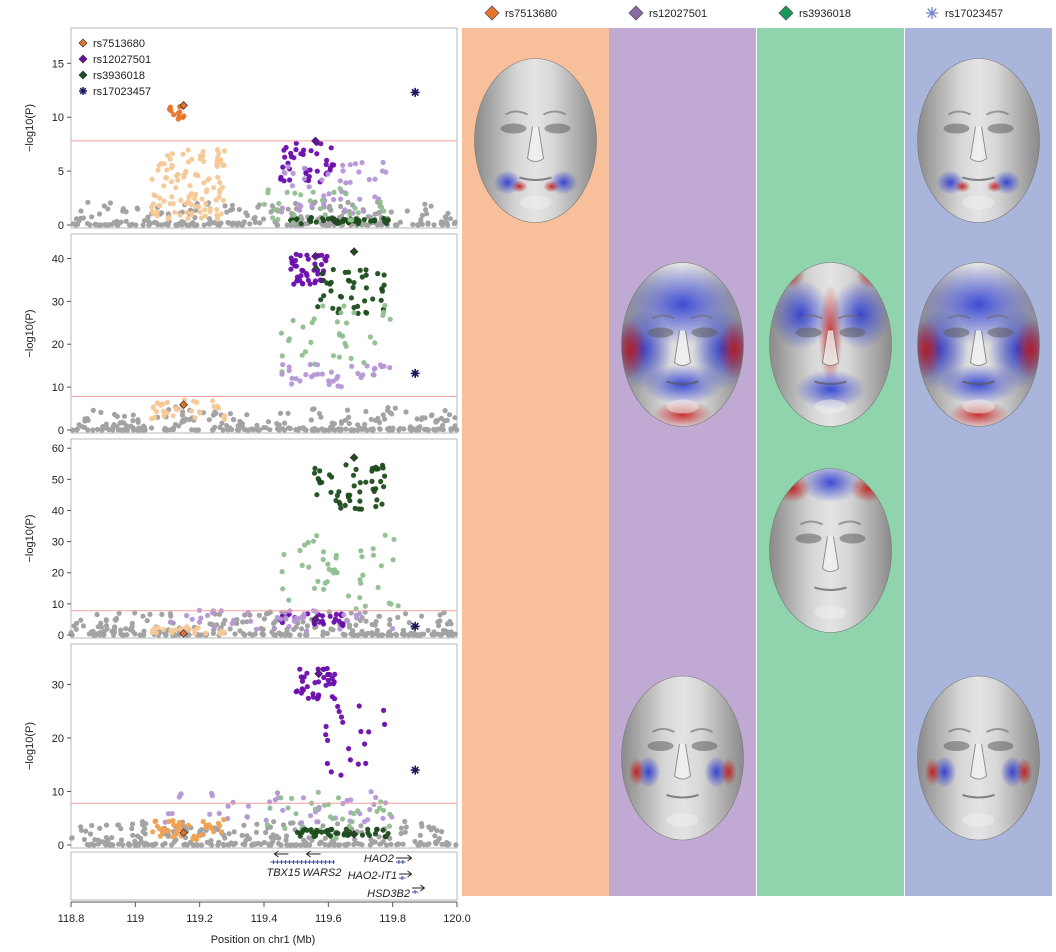 The width and height of the screenshot is (1056, 952). What do you see at coordinates (264, 333) in the screenshot?
I see `panel-frame` at bounding box center [264, 333].